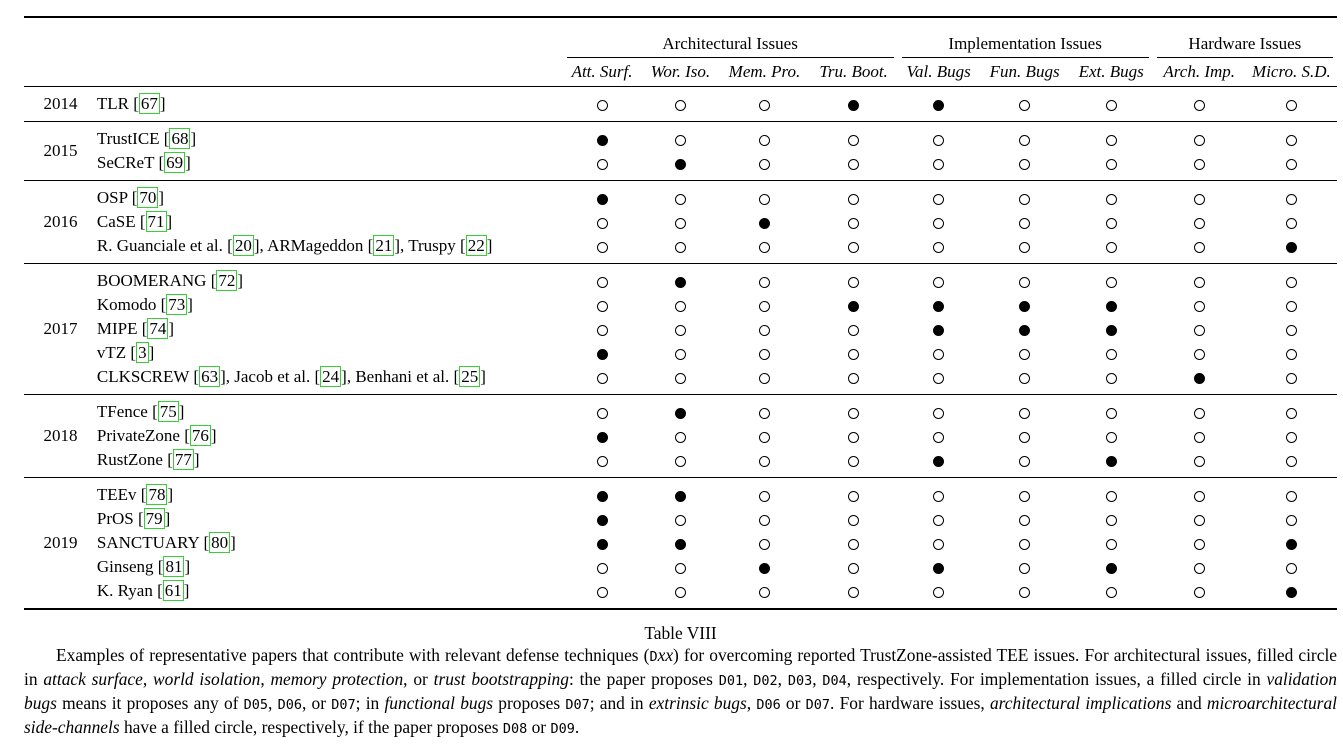 The height and width of the screenshot is (751, 1343). I want to click on caption-code: D01, so click(731, 681).